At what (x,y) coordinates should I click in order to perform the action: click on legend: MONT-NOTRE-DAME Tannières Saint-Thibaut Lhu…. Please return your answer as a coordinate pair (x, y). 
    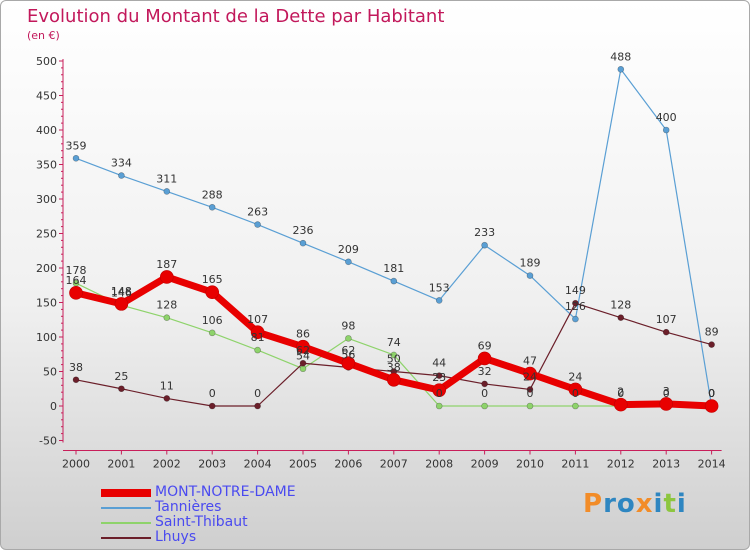
    Looking at the image, I should click on (251, 515).